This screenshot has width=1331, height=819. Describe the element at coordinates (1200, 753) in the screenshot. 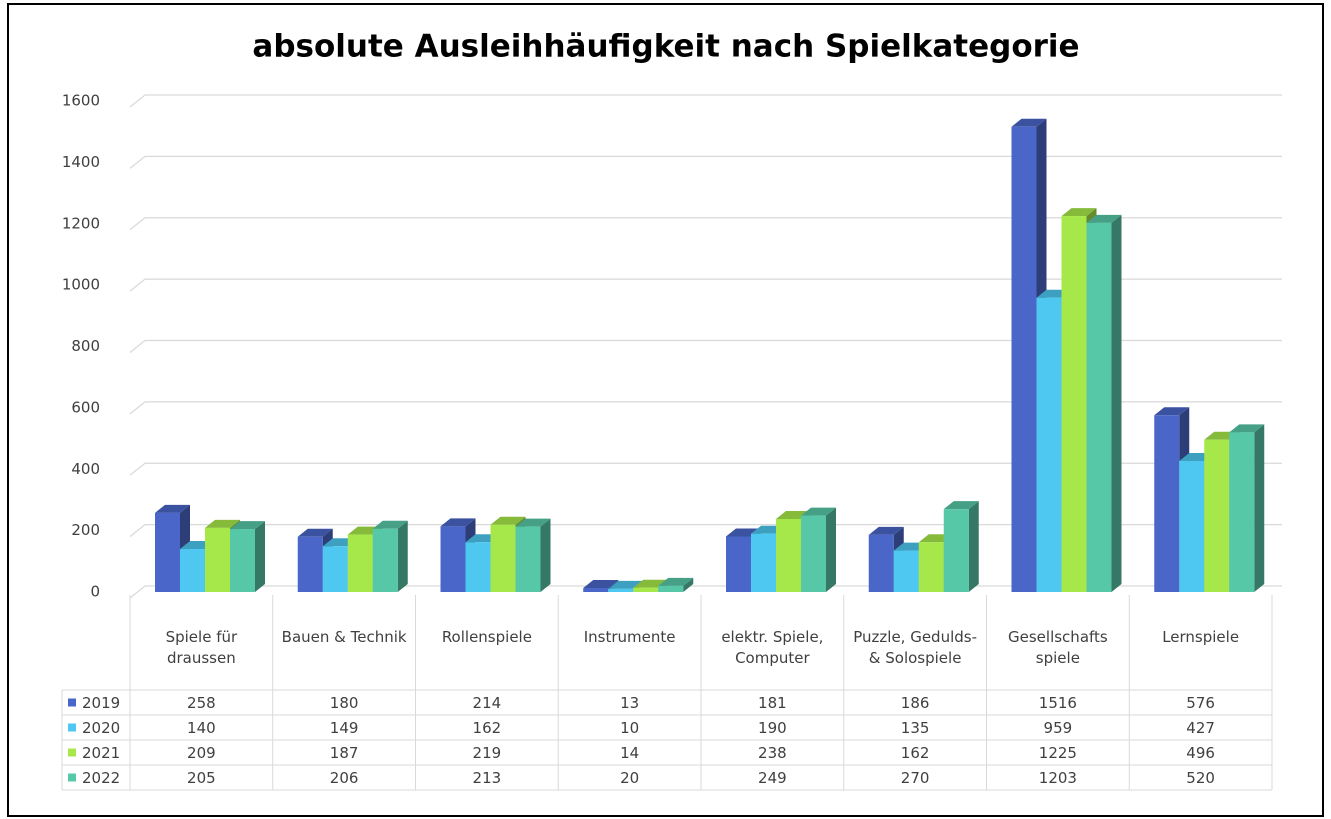

I see `table-value: 496` at that location.